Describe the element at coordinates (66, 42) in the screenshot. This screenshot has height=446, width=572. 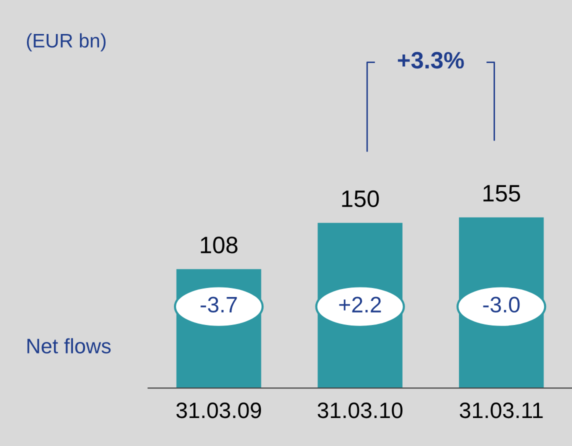
I see `text: (EUR bn)` at that location.